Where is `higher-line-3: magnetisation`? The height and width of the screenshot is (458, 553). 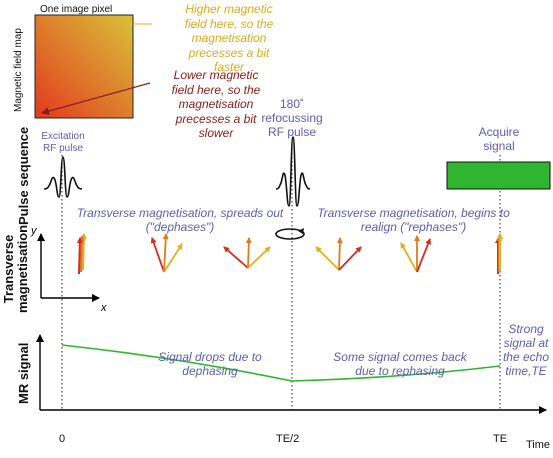
higher-line-3: magnetisation is located at coordinates (229, 38).